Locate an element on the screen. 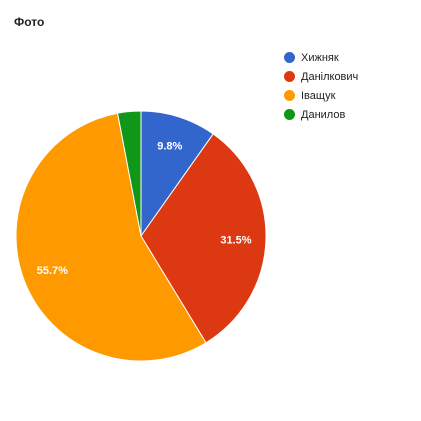 This screenshot has width=421, height=421. legend-item: Данілкович is located at coordinates (321, 76).